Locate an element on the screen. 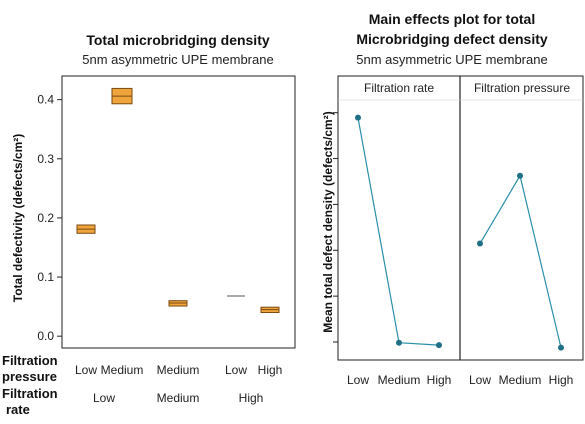  right-chart-subtitle: 5nm asymmetric UPE membrane is located at coordinates (451, 59).